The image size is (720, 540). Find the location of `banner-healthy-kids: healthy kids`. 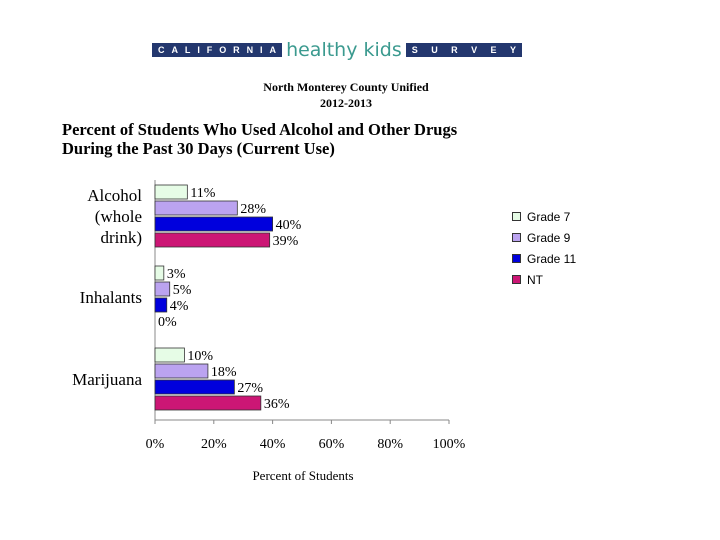

banner-healthy-kids: healthy kids is located at coordinates (344, 50).